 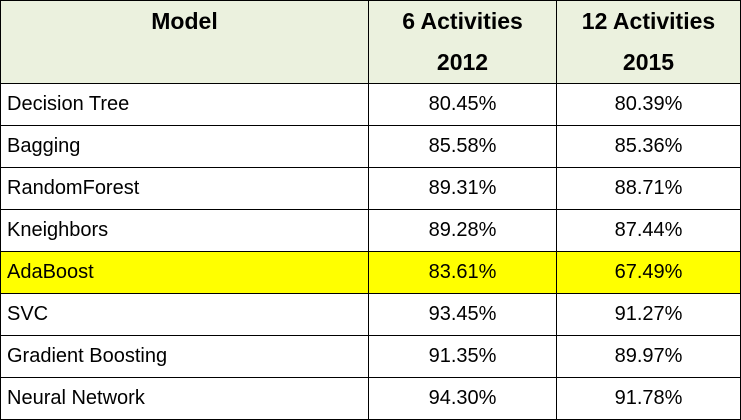 What do you see at coordinates (648, 356) in the screenshot?
I see `accuracy-12-activities-cell: 89.97%` at bounding box center [648, 356].